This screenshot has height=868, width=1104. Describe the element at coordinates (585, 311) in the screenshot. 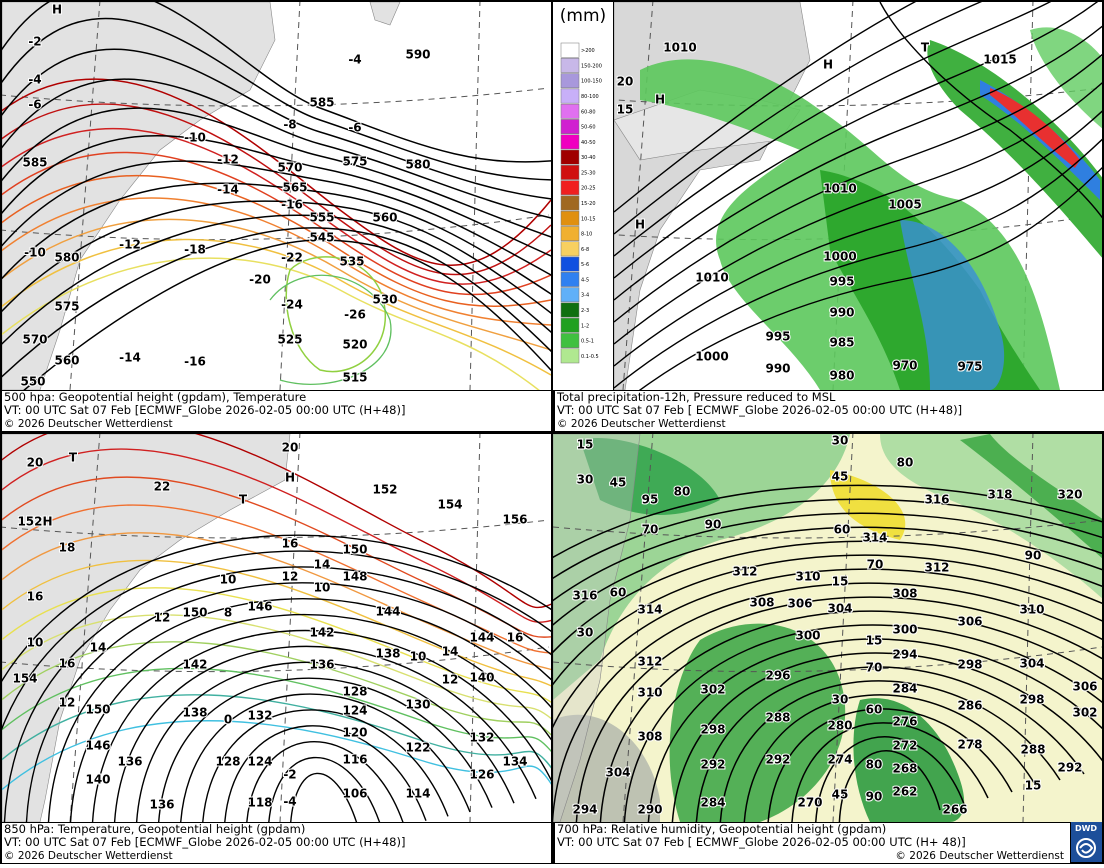

I see `legend-label: 2-3` at that location.